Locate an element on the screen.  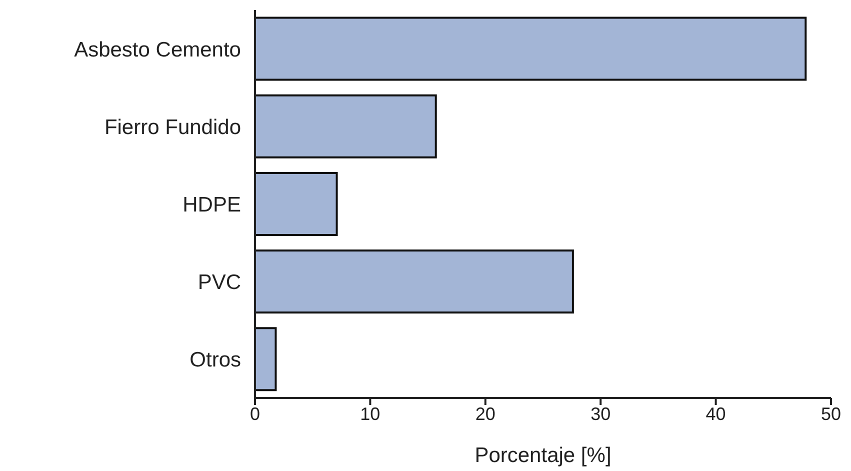
x-tick-label: 10 is located at coordinates (370, 414).